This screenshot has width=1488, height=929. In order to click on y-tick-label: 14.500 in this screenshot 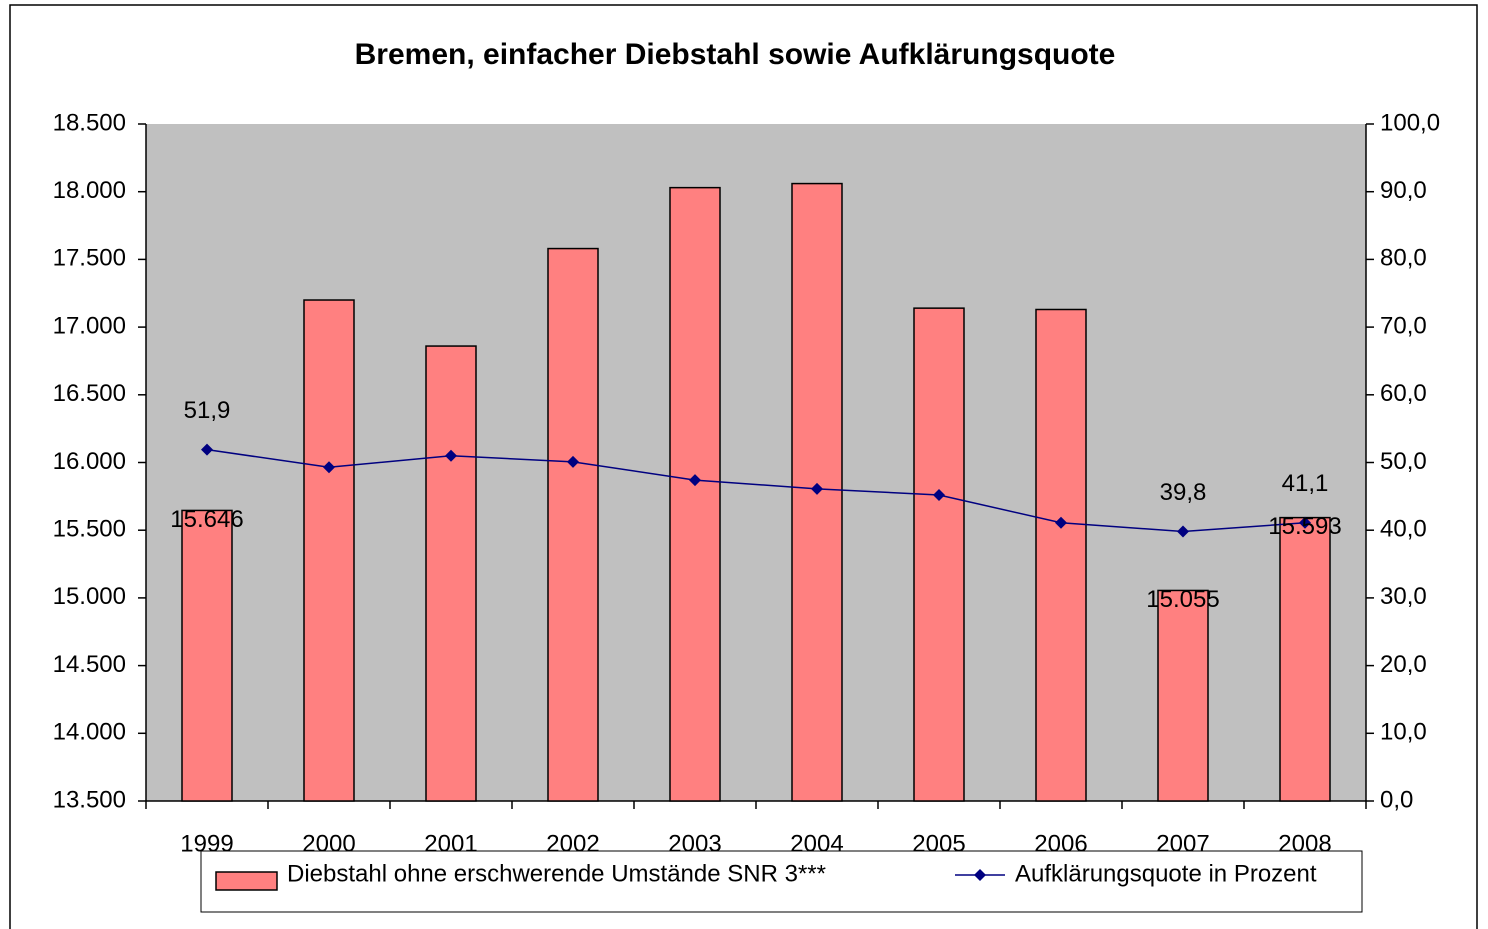, I will do `click(89, 664)`.